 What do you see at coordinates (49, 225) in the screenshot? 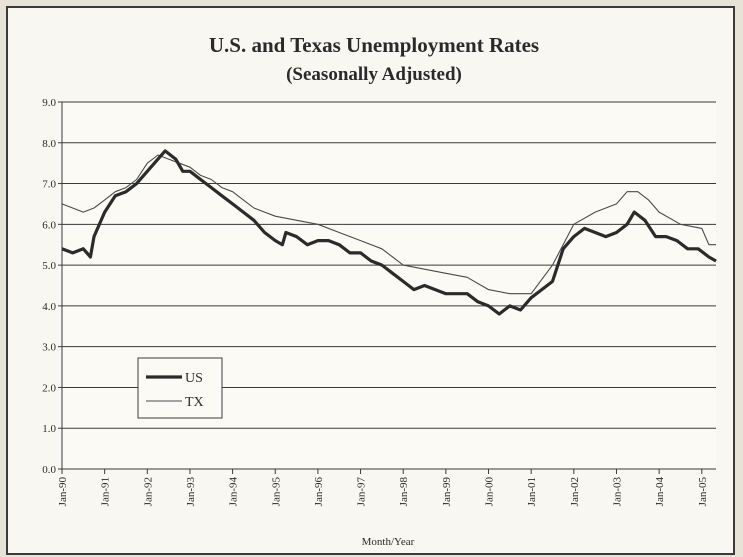
I see `y-tick-label: 6.0` at bounding box center [49, 225].